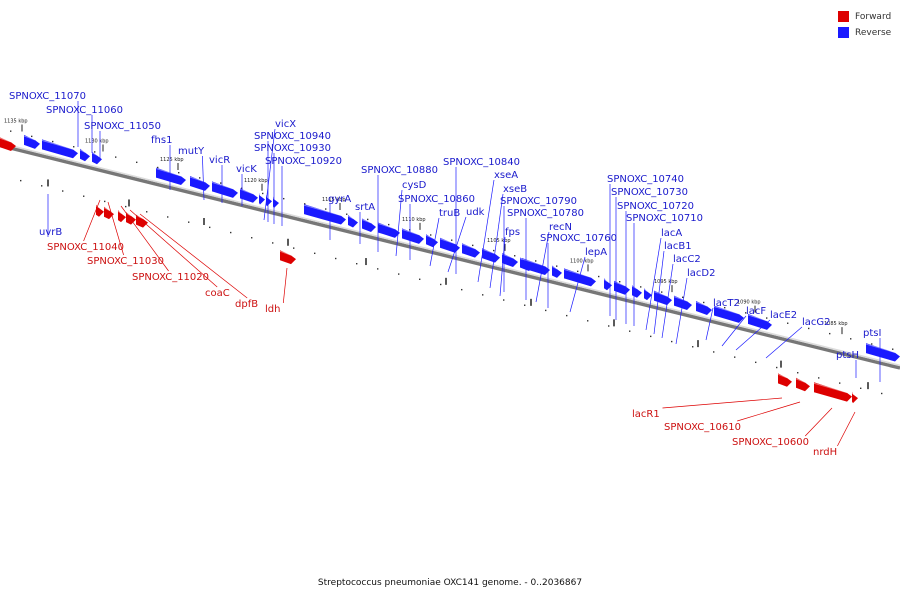  Describe the element at coordinates (246, 169) in the screenshot. I see `gene-label-reverse: vicK` at that location.